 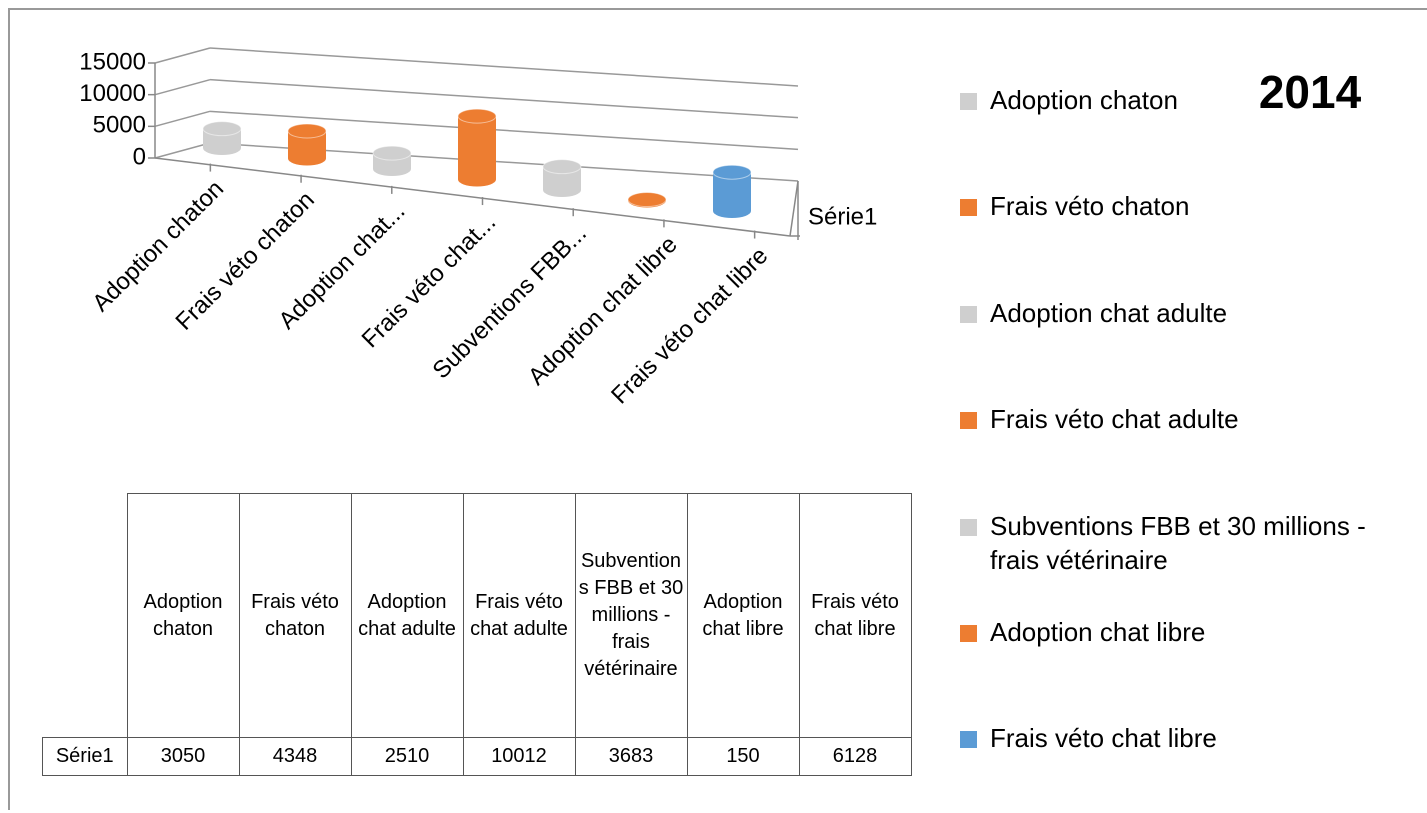 I want to click on table-corner, so click(x=85, y=615).